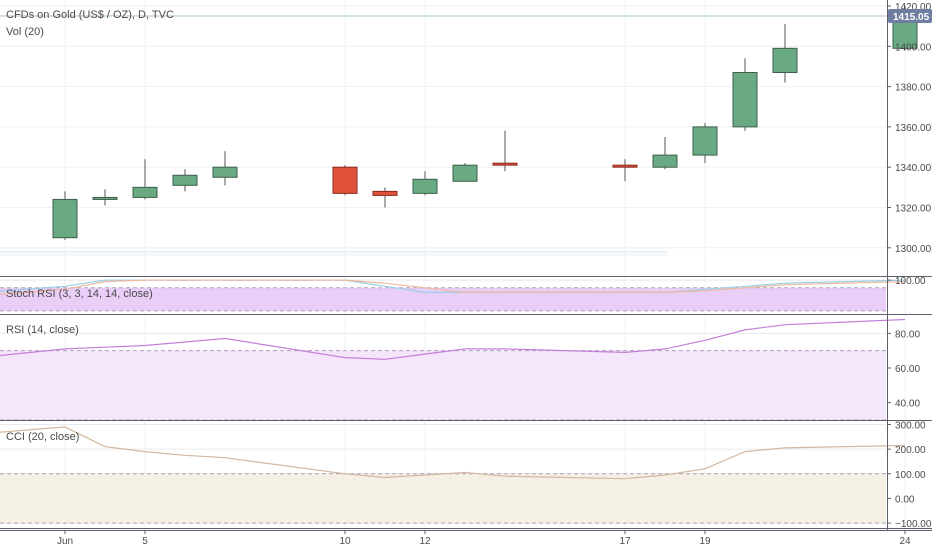  I want to click on x-tick-label: 24, so click(905, 541).